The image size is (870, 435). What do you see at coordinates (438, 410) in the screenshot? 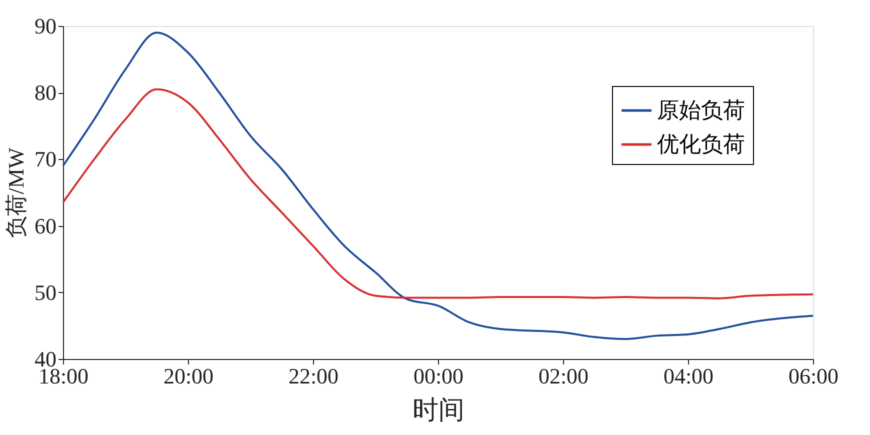
I see `x-axis-title: 时间` at bounding box center [438, 410].